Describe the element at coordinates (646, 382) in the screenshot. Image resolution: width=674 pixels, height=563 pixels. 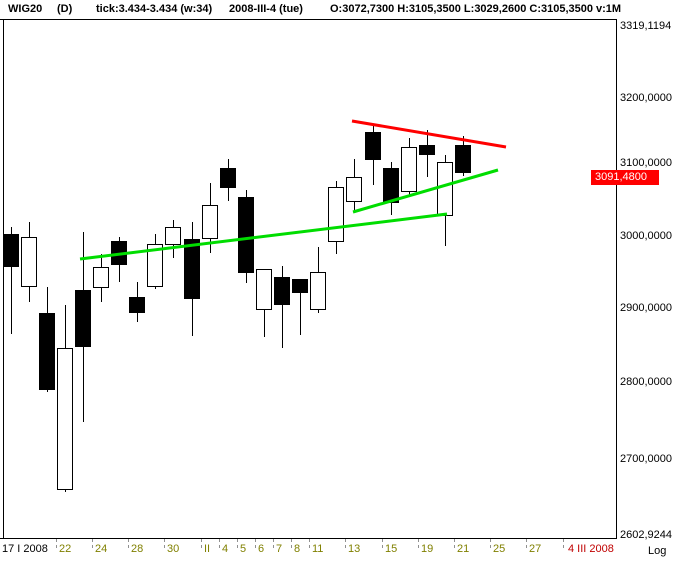
I see `price-axis-label: 2800,0000` at that location.